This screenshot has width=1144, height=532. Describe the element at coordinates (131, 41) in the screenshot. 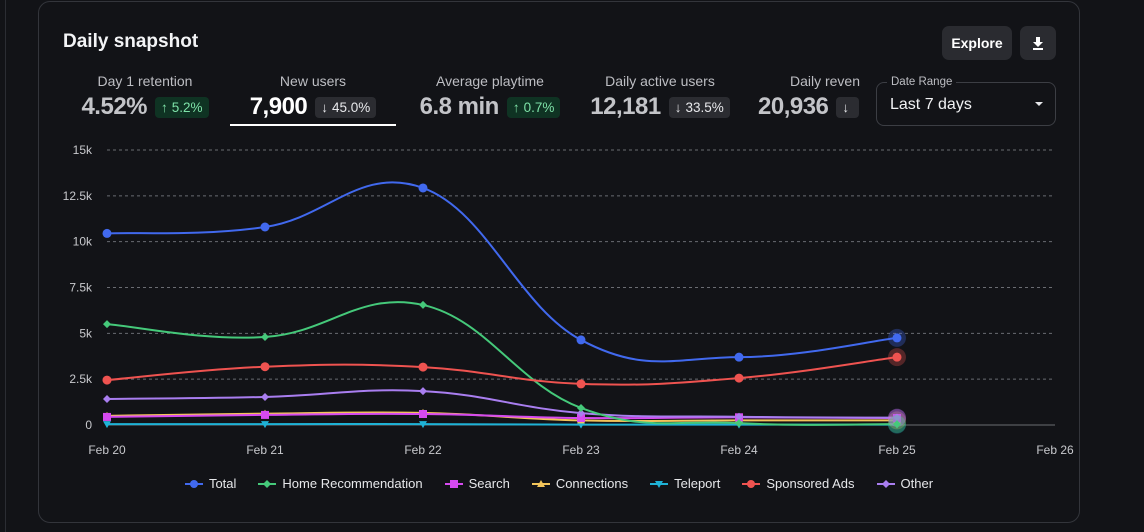

I see `card-title: Daily snapshot` at that location.